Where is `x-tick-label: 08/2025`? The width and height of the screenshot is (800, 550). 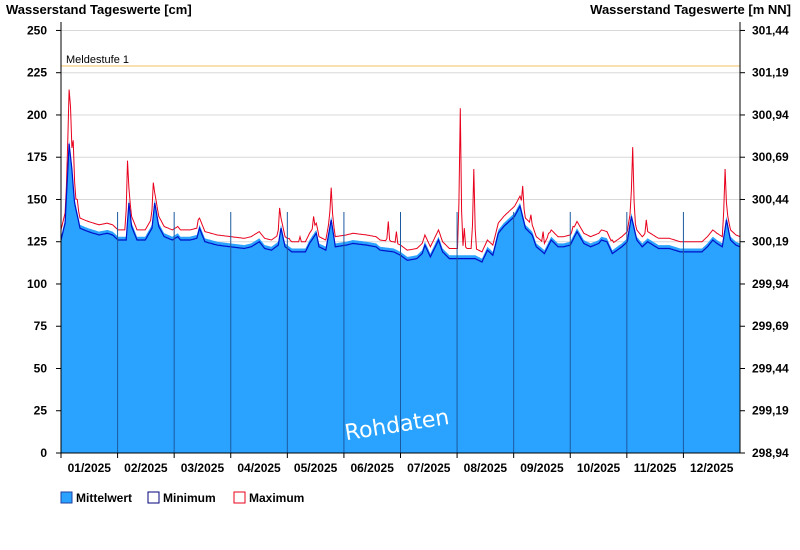 x-tick-label: 08/2025 is located at coordinates (486, 468).